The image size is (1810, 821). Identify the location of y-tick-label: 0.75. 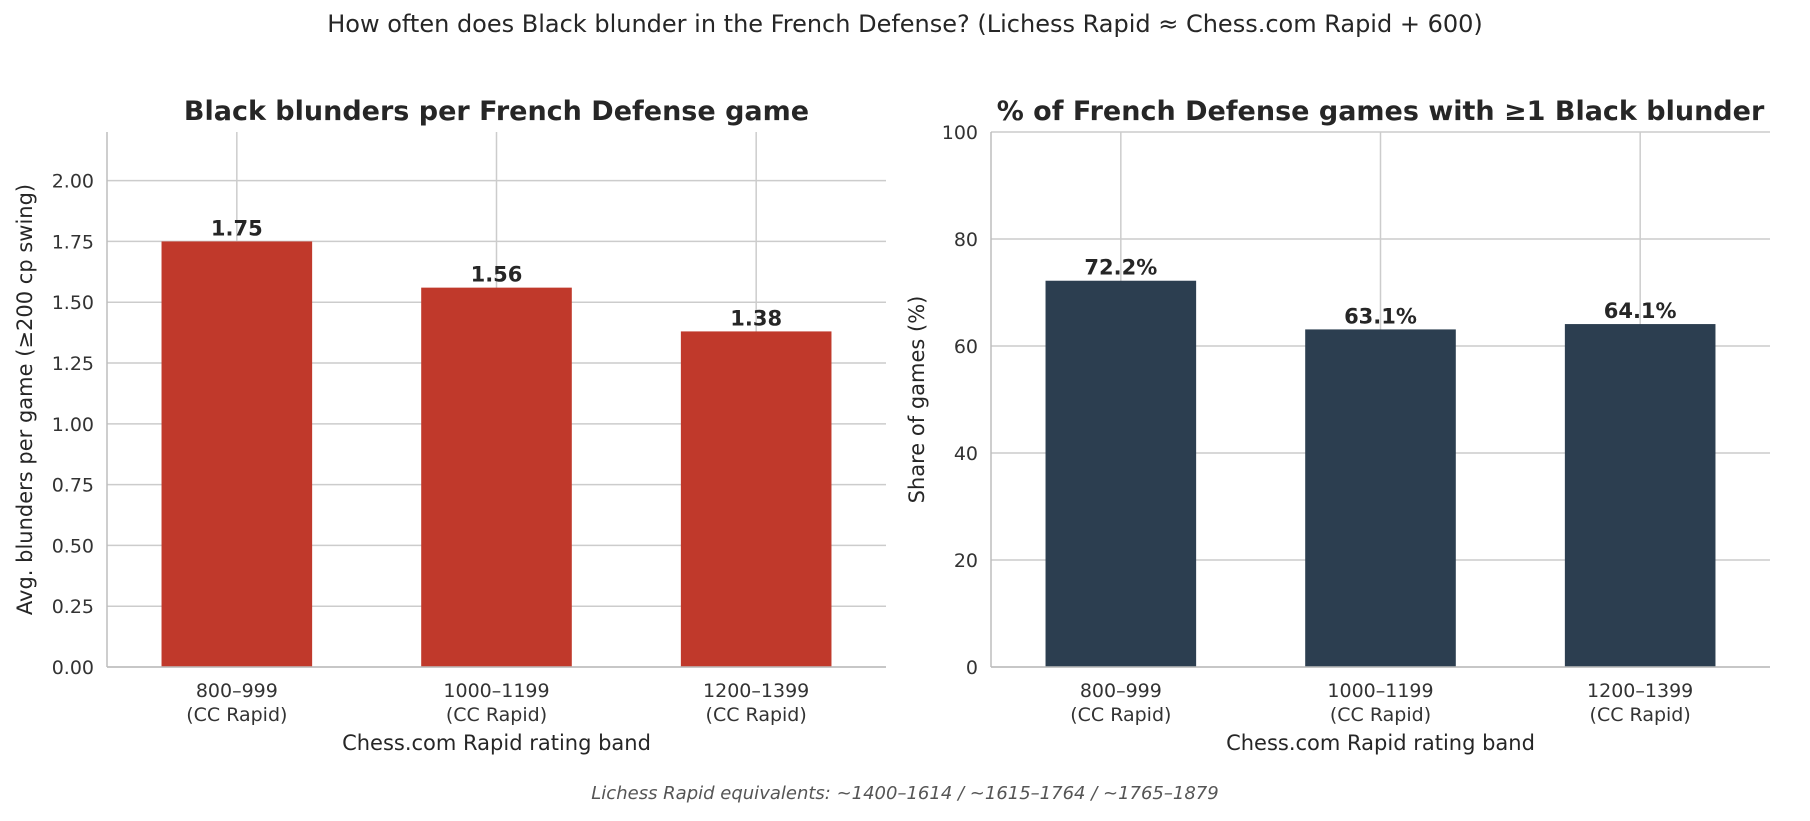
(73, 486).